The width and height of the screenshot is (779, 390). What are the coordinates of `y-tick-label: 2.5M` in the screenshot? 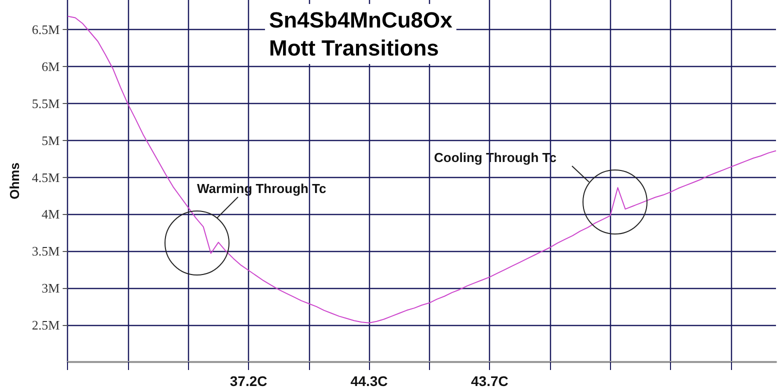 It's located at (46, 325).